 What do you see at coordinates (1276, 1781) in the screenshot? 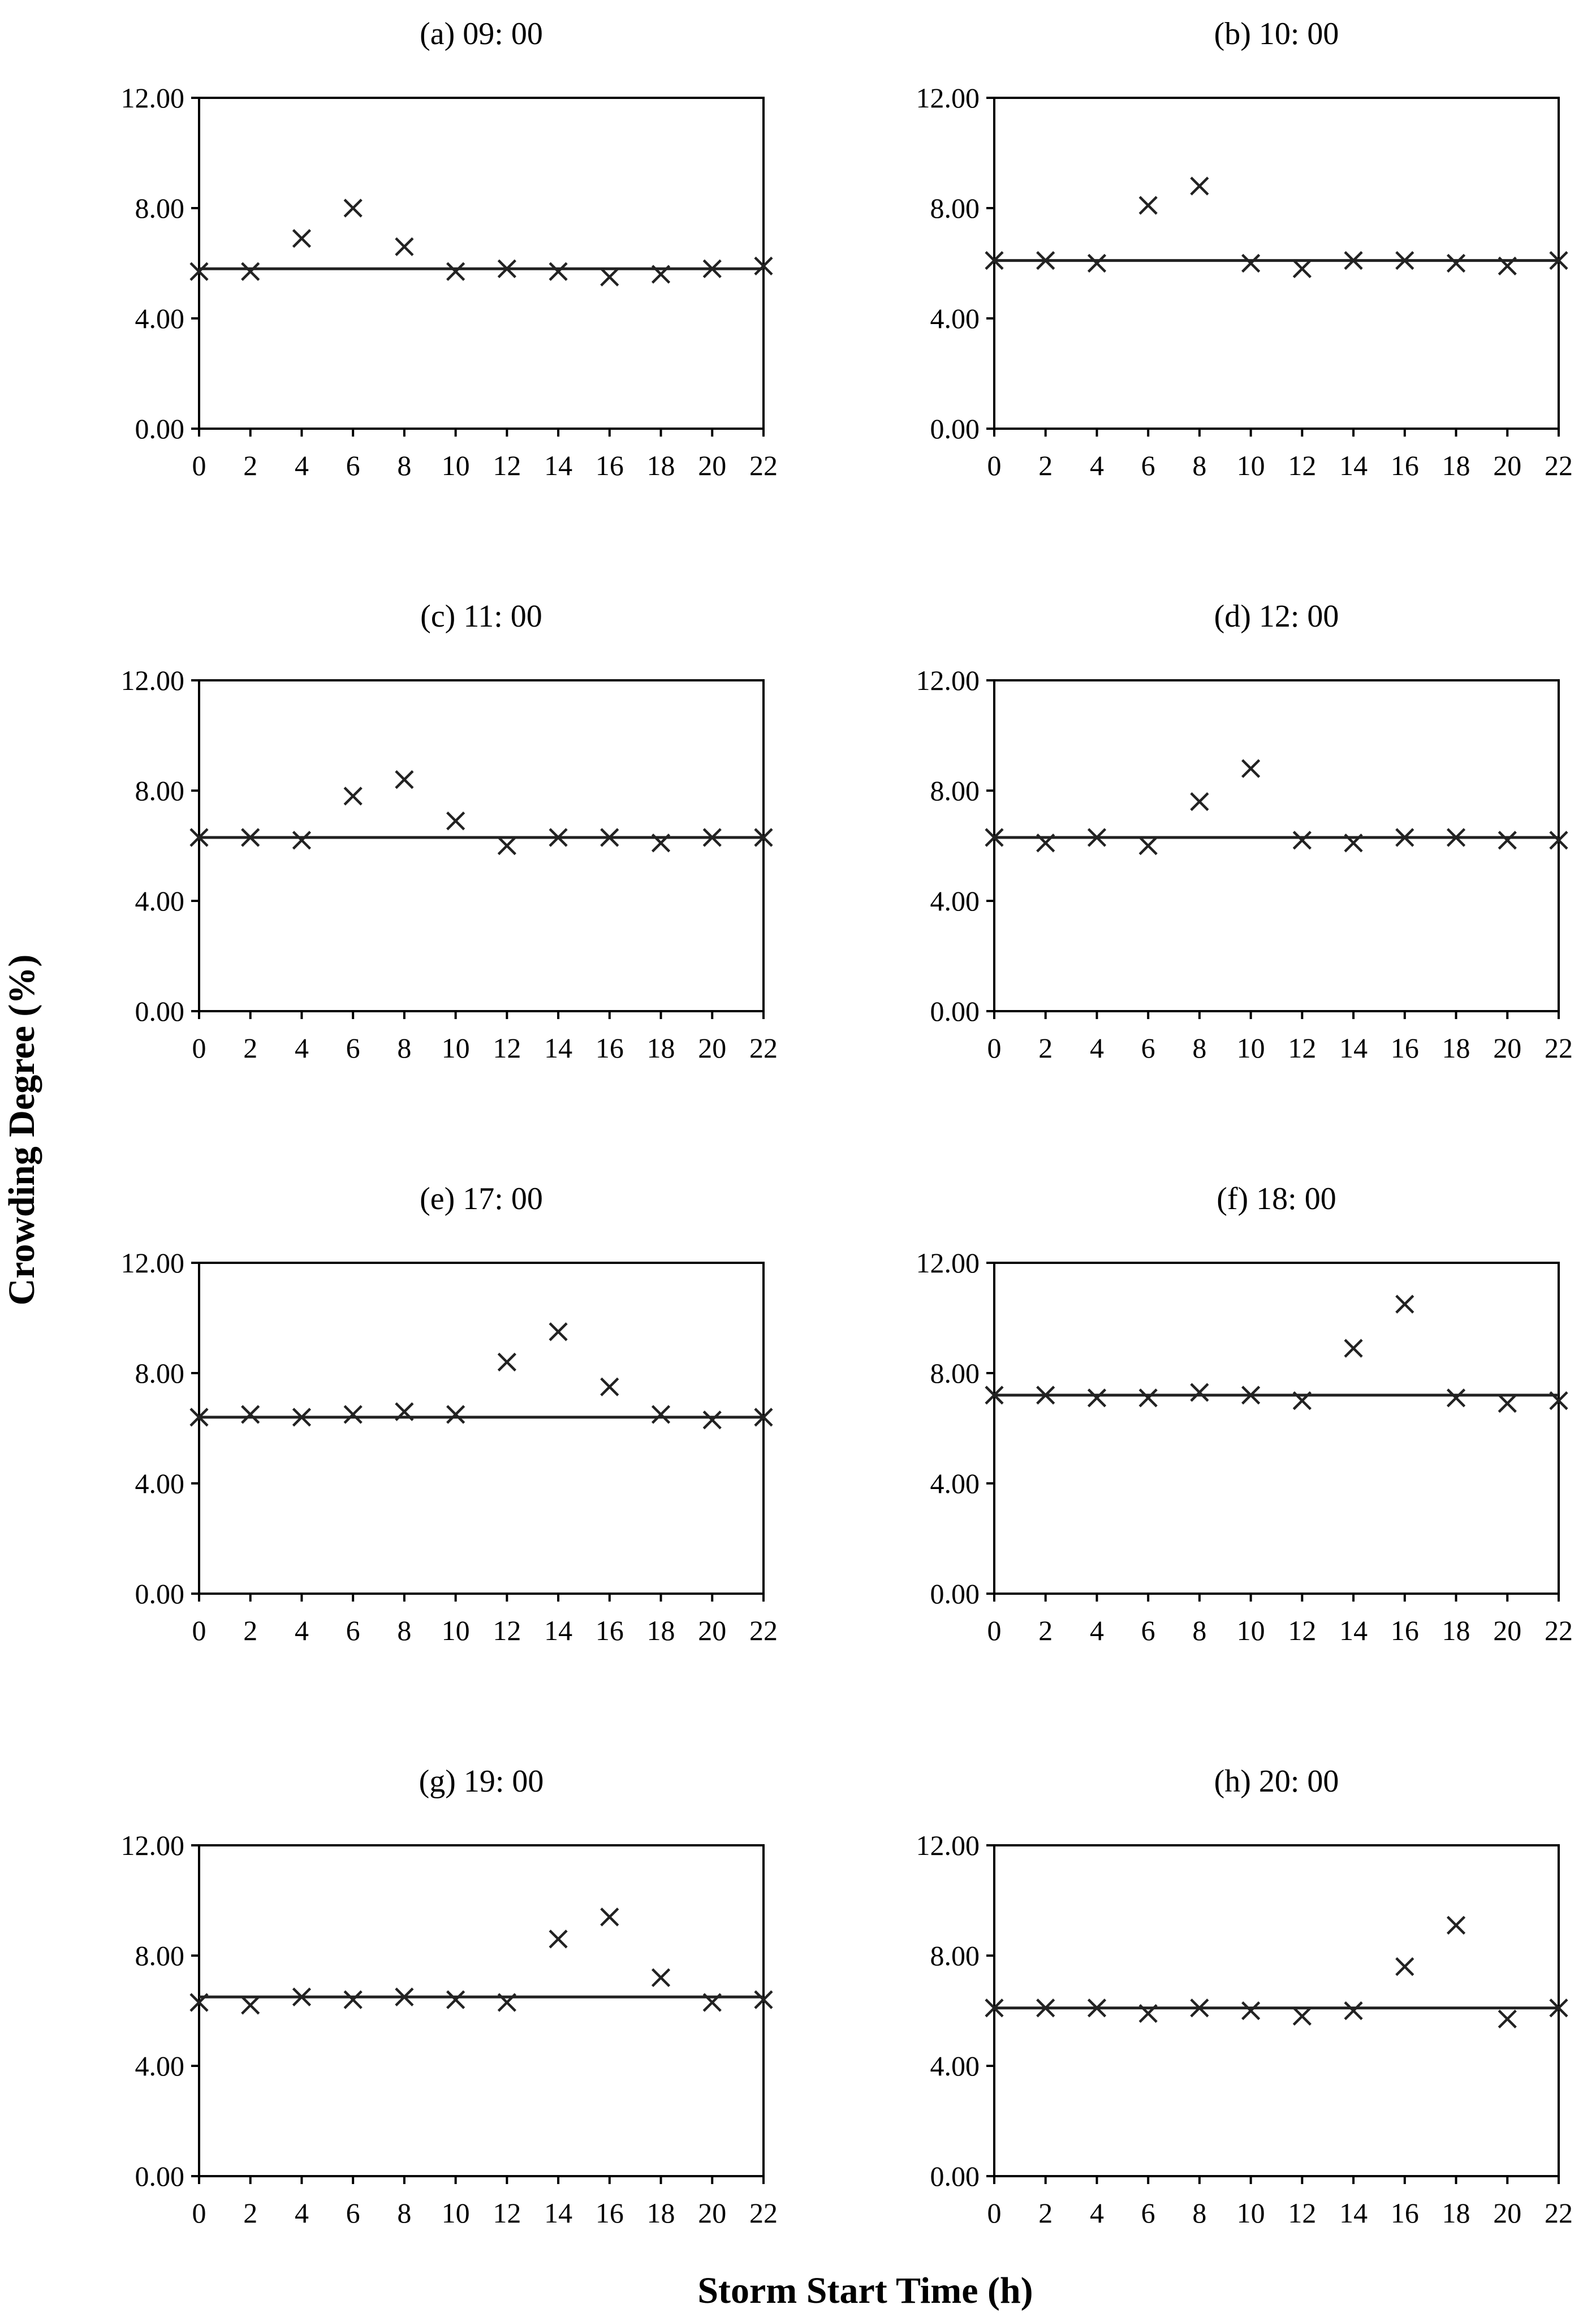
I see `panel-title: (h) 20: 00` at bounding box center [1276, 1781].